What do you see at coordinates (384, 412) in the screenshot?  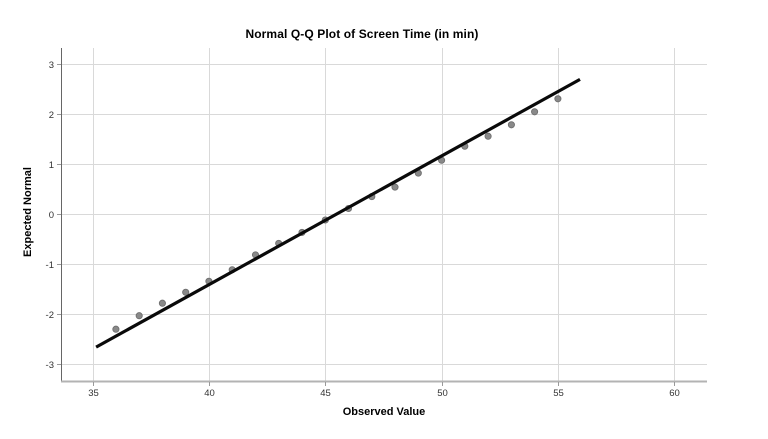 I see `x-axis-label: Observed Value` at bounding box center [384, 412].